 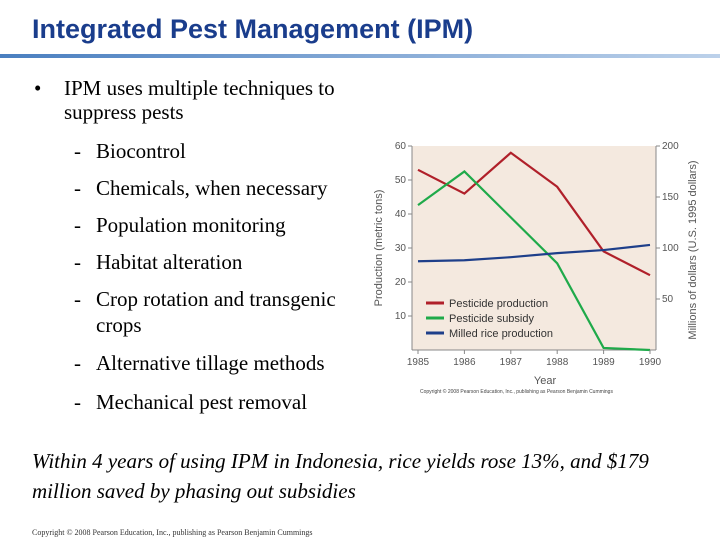 I want to click on sub-item-text: Biocontrol, so click(x=141, y=151).